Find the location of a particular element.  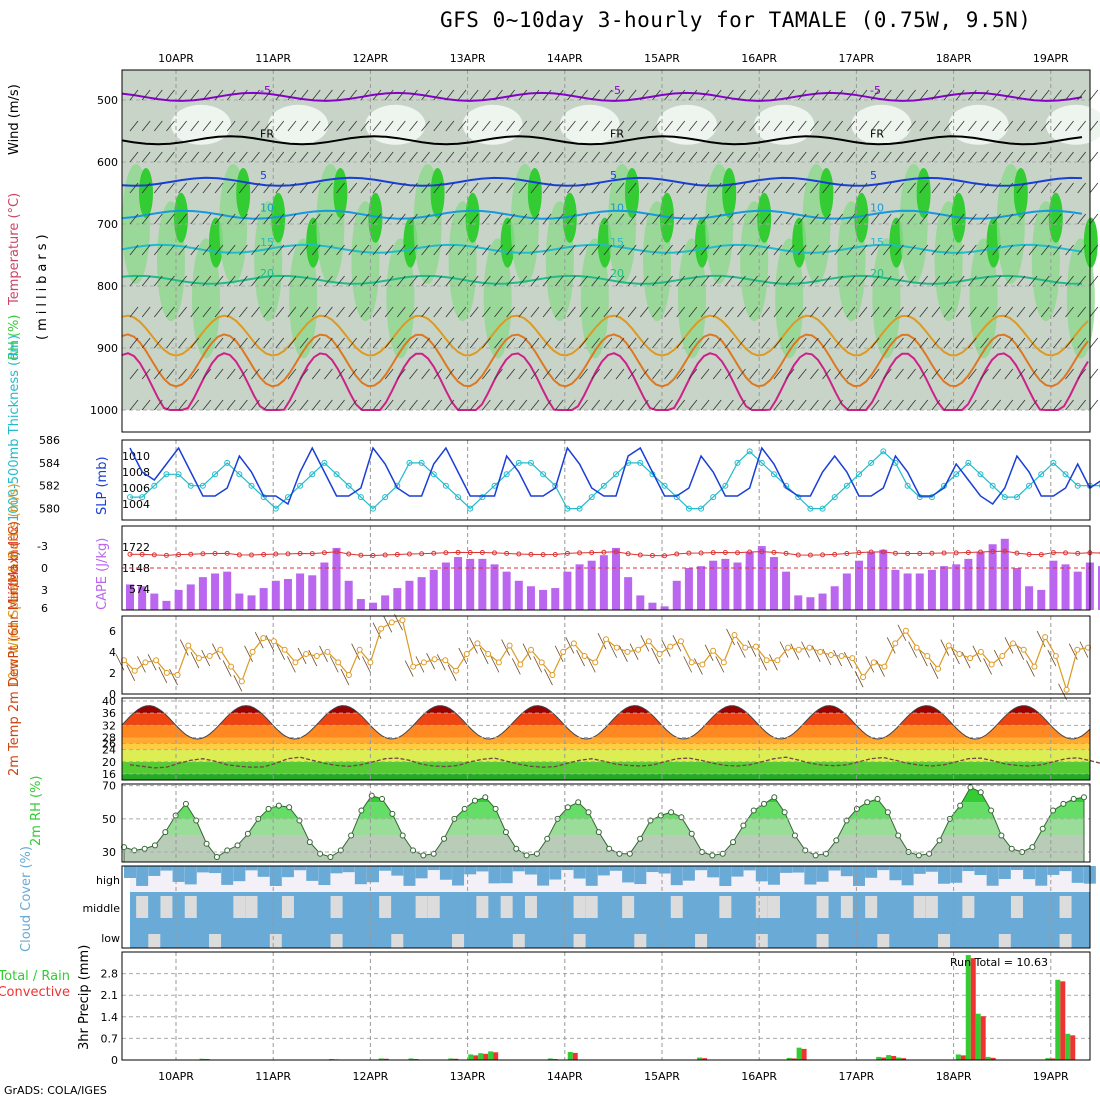

slp-frame is located at coordinates (606, 480).